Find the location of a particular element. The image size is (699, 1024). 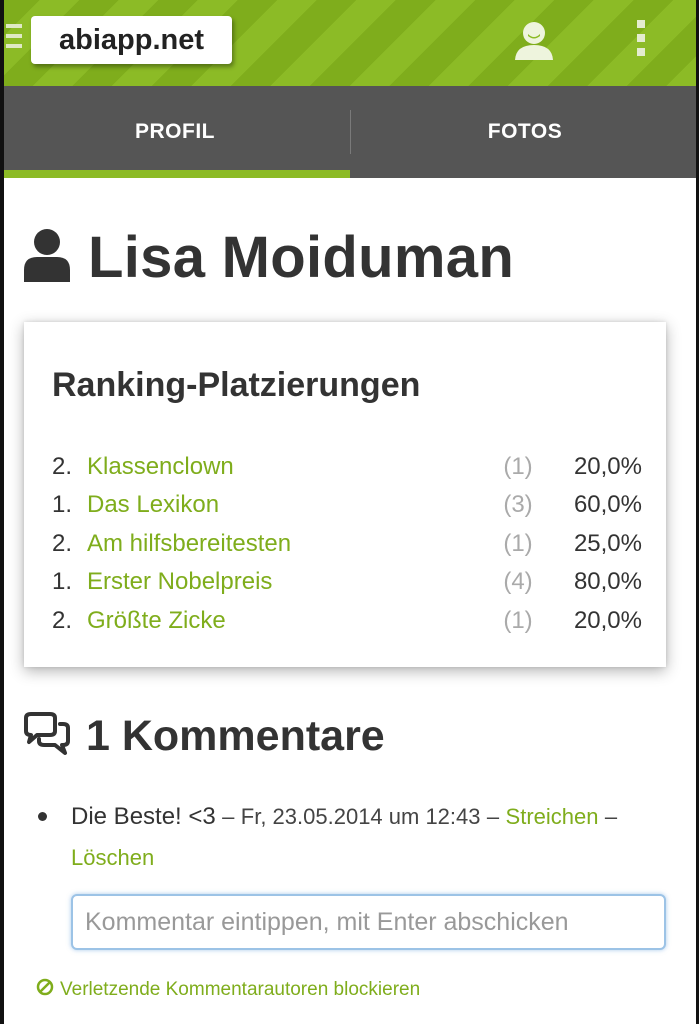

screen-edge-right is located at coordinates (697, 512).